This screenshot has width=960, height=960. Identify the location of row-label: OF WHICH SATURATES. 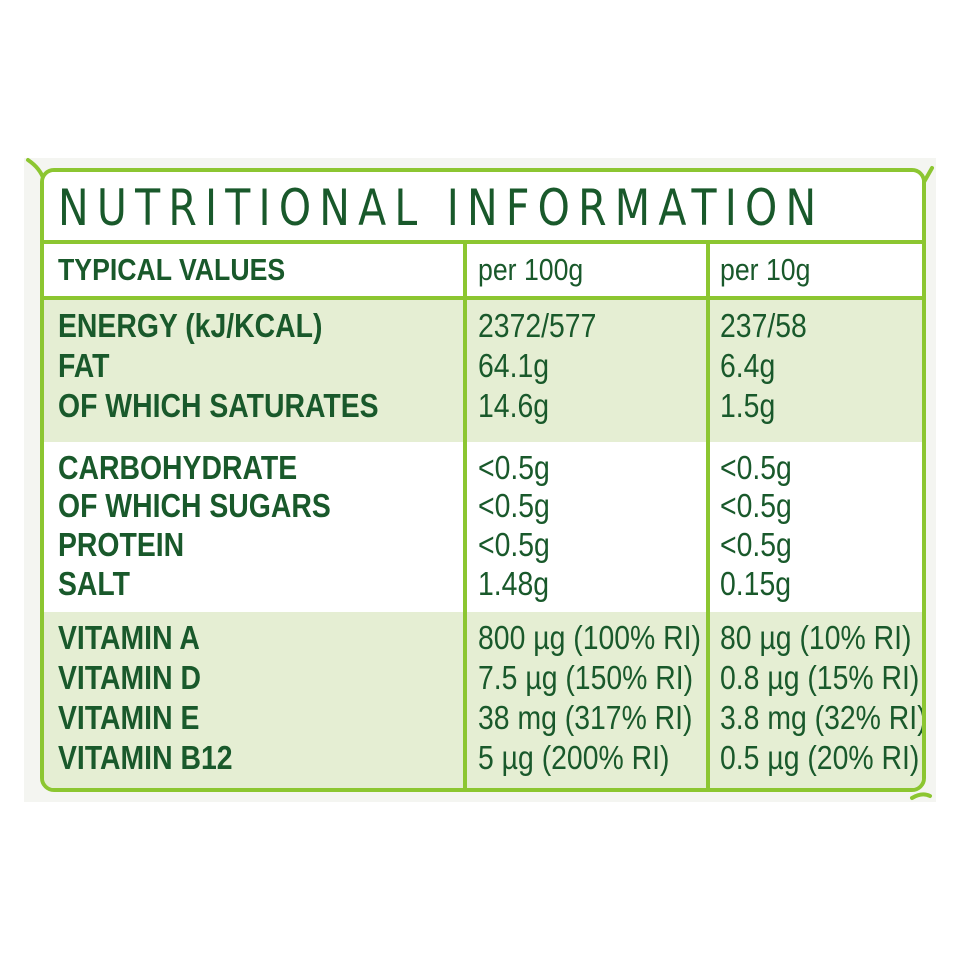
(218, 405).